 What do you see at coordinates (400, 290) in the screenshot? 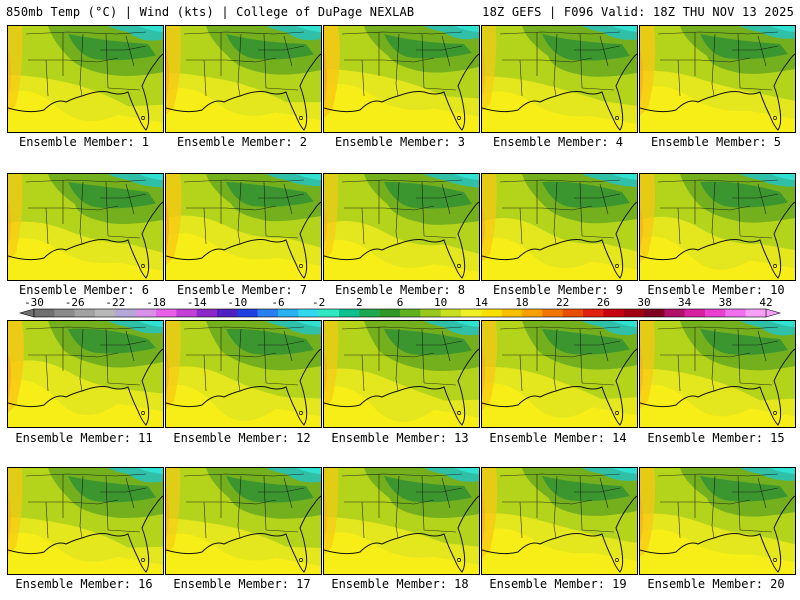
I see `ensemble-member-label: Ensemble Member: 8` at bounding box center [400, 290].